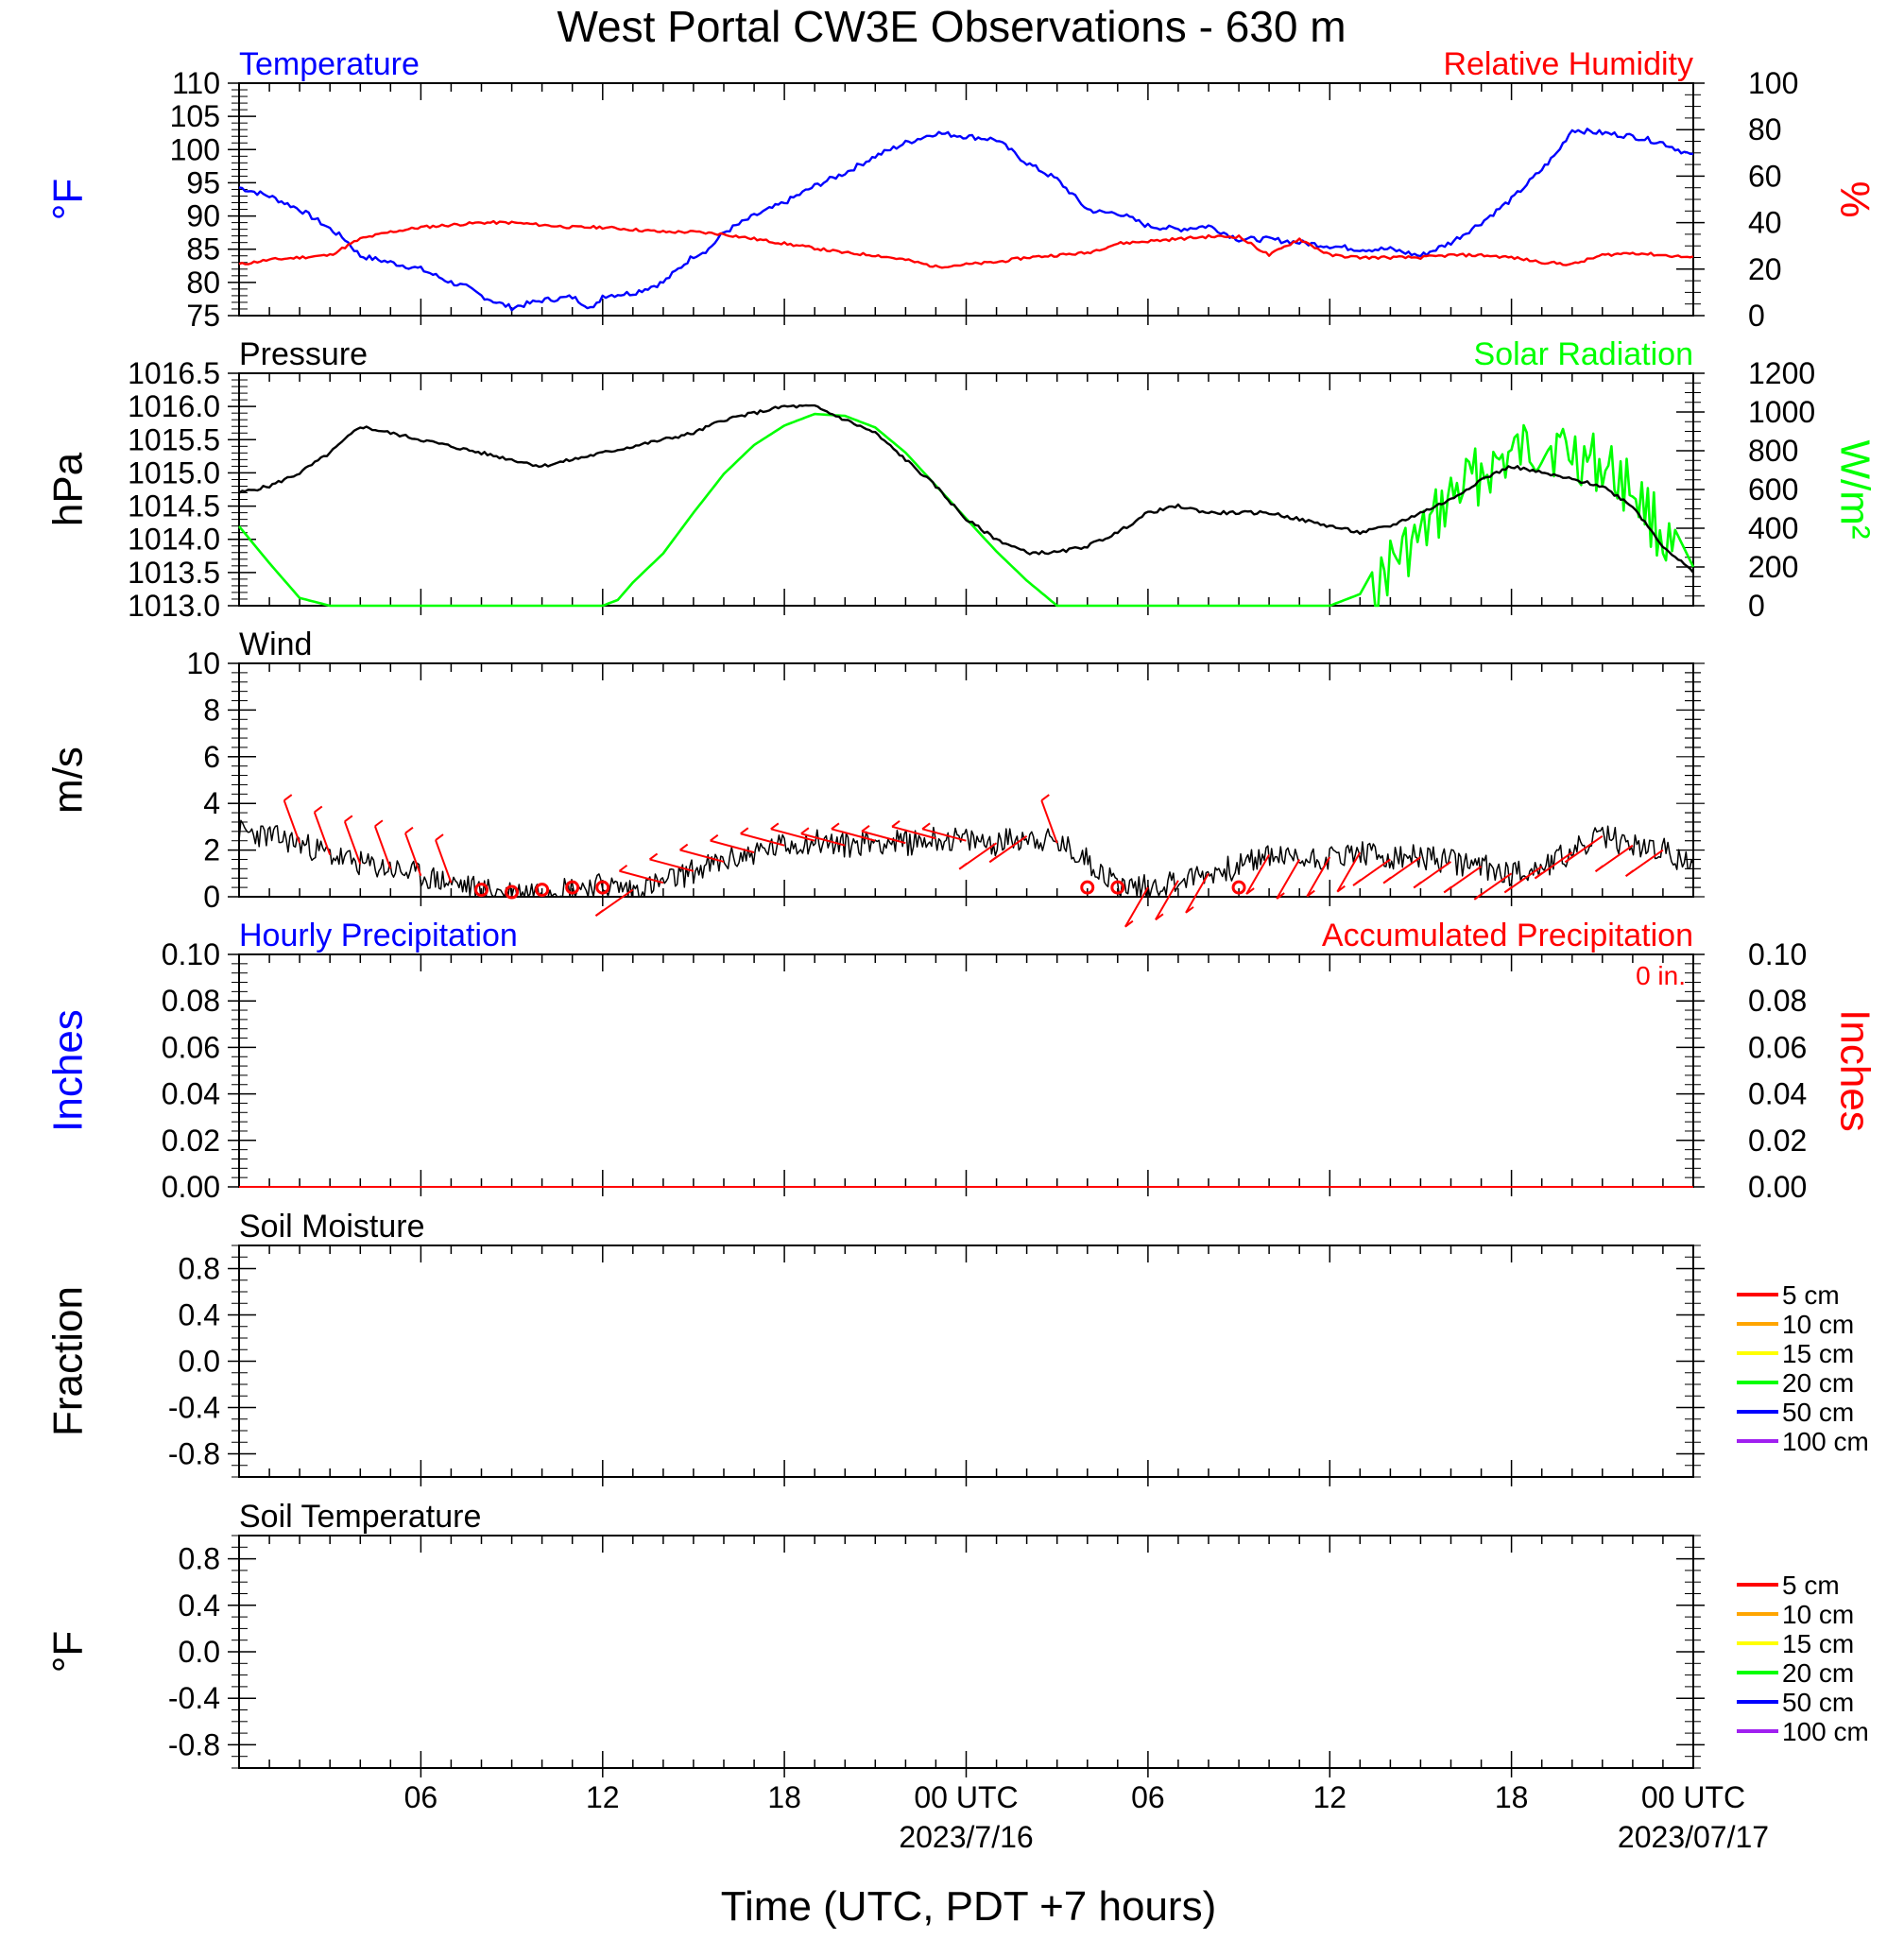 This screenshot has width=1904, height=1940. I want to click on right-y-tick-label: 60, so click(1765, 176).